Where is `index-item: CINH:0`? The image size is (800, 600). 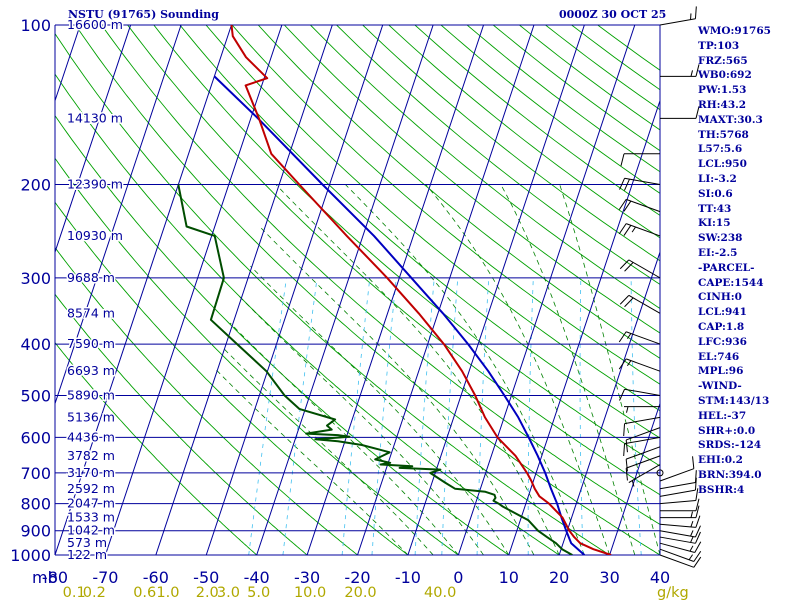 index-item: CINH:0 is located at coordinates (720, 297).